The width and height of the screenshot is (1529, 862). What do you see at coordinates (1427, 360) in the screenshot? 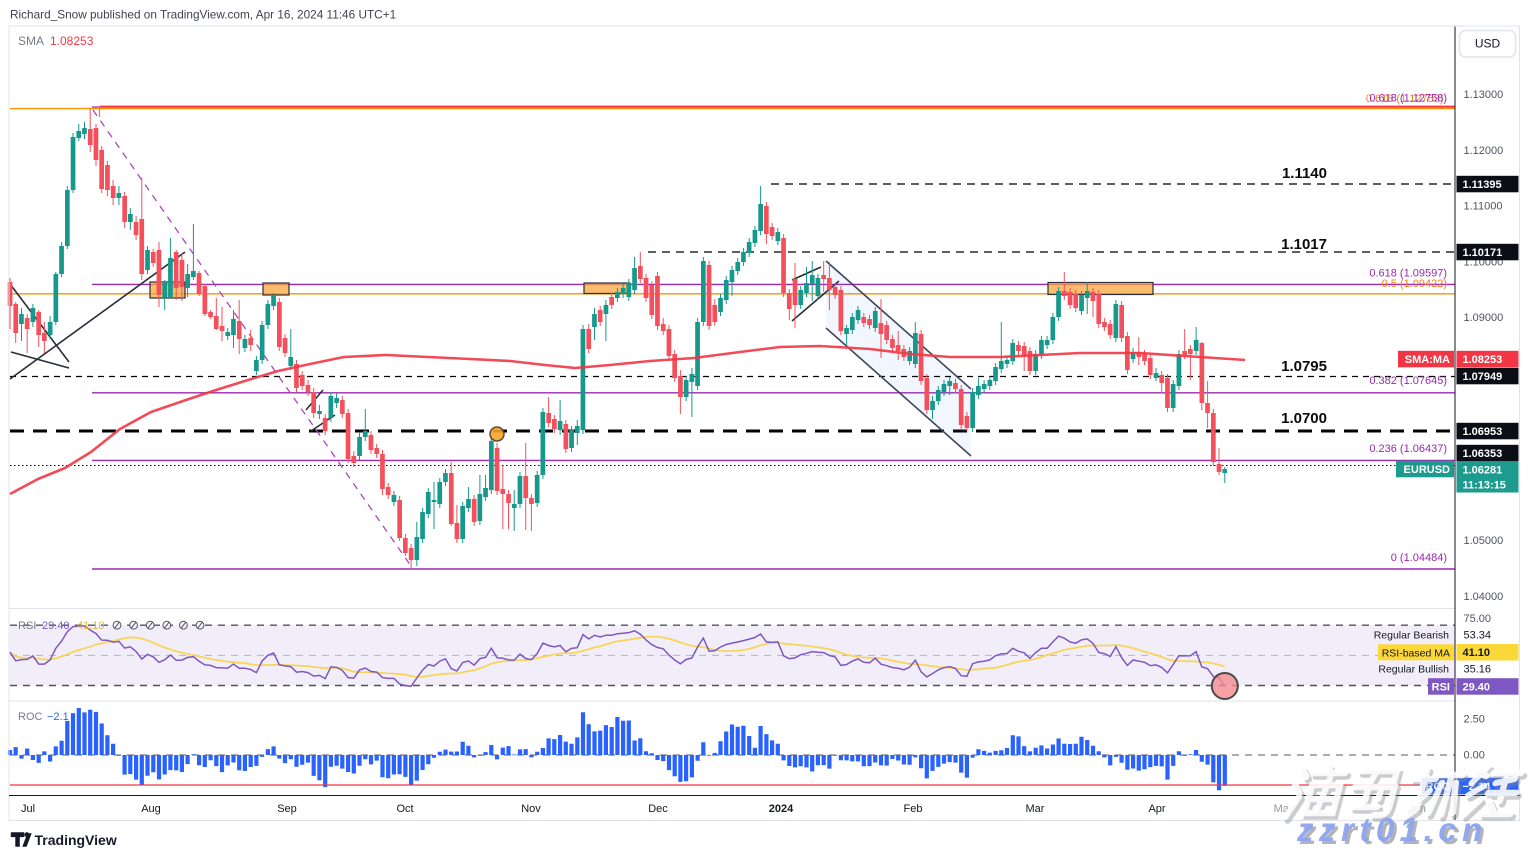
I see `svg-text: SMA:MA` at bounding box center [1427, 360].